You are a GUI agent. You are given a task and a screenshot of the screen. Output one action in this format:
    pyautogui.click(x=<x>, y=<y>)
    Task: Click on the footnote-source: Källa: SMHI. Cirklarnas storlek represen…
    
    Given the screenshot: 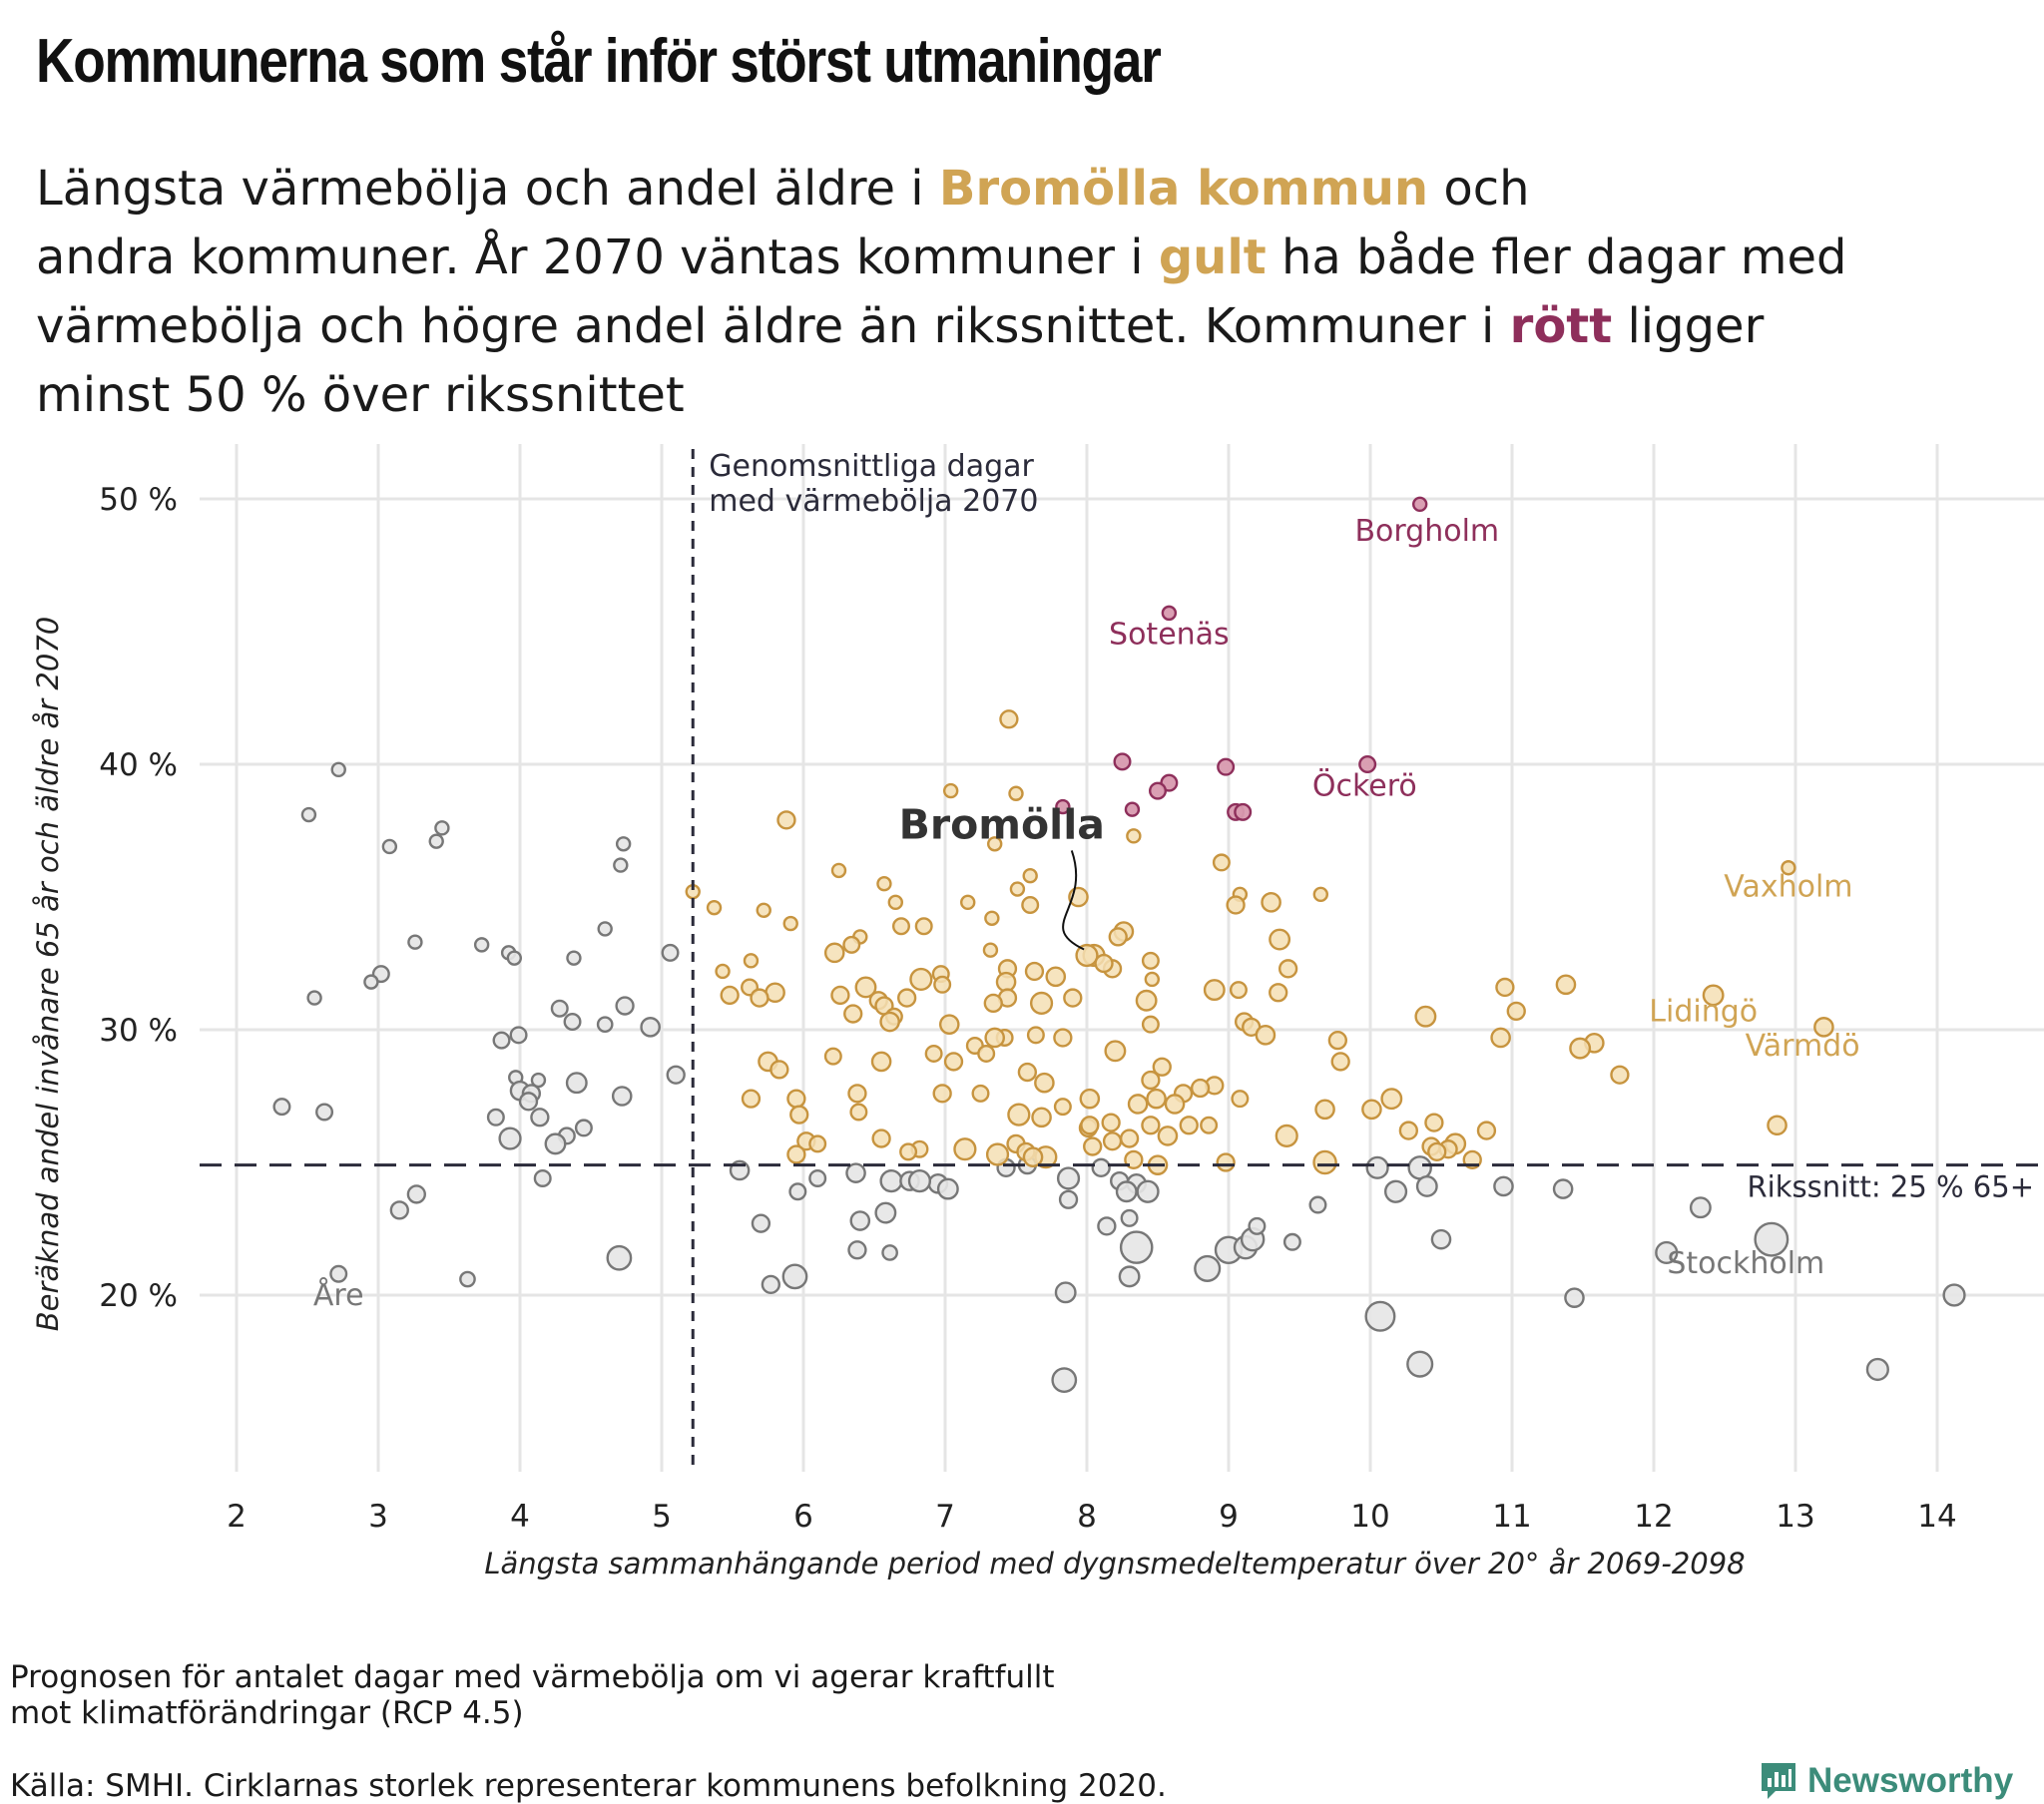 What is the action you would take?
    pyautogui.click(x=588, y=1786)
    